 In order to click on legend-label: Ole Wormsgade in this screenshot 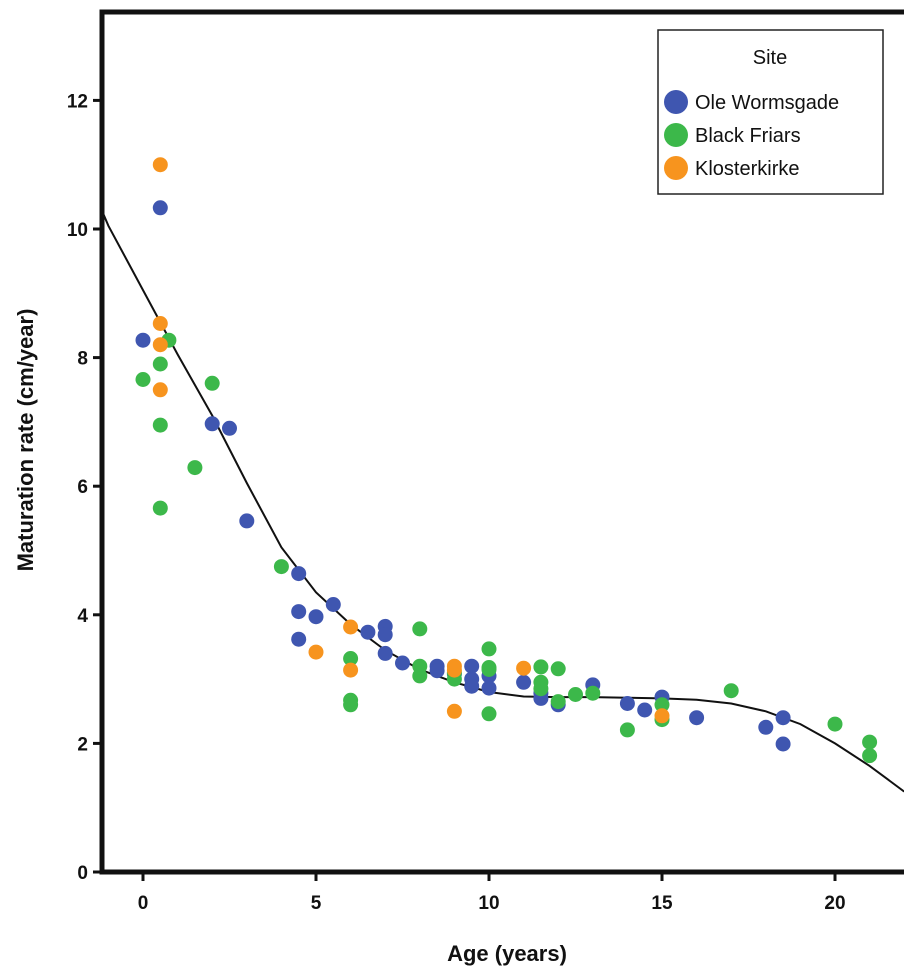, I will do `click(767, 103)`.